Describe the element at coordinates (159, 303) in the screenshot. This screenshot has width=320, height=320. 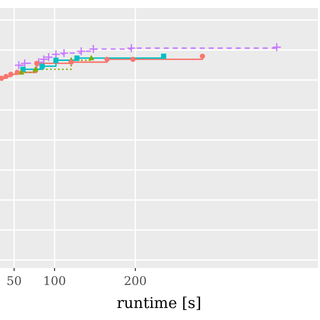
I see `x-axis-title: runtime [s]` at that location.